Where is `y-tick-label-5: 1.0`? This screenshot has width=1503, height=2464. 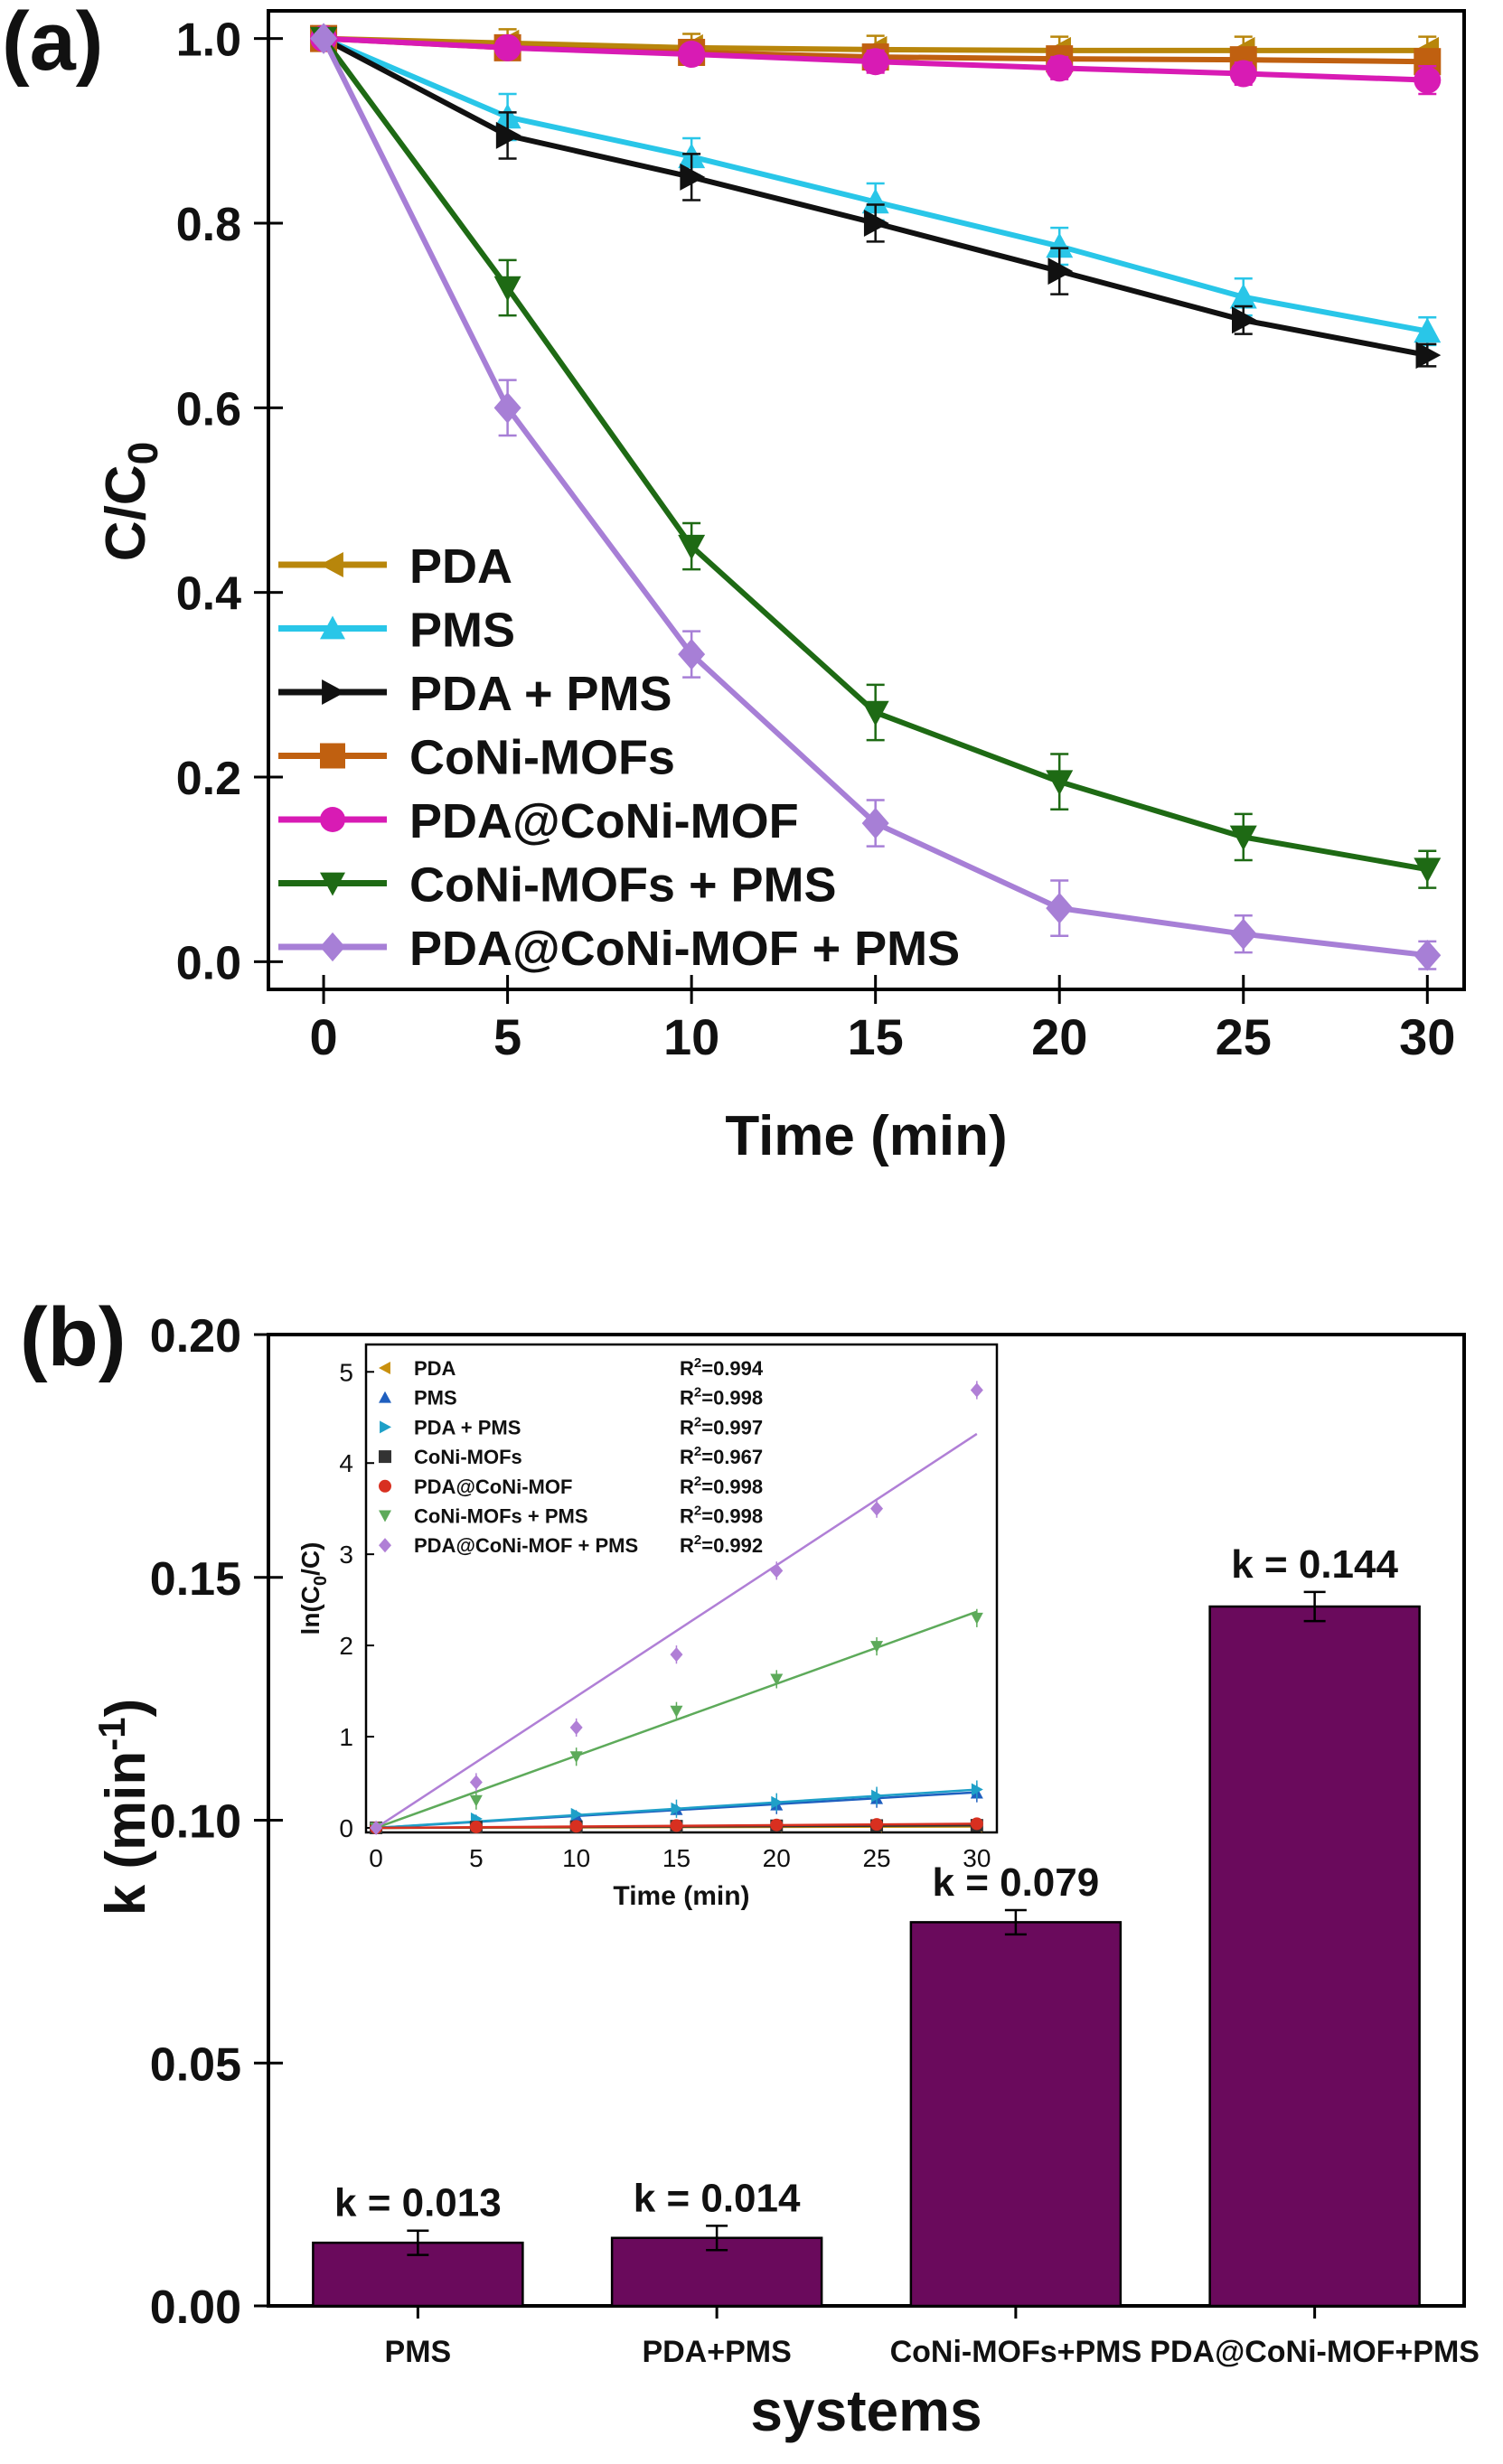 y-tick-label-5: 1.0 is located at coordinates (208, 40).